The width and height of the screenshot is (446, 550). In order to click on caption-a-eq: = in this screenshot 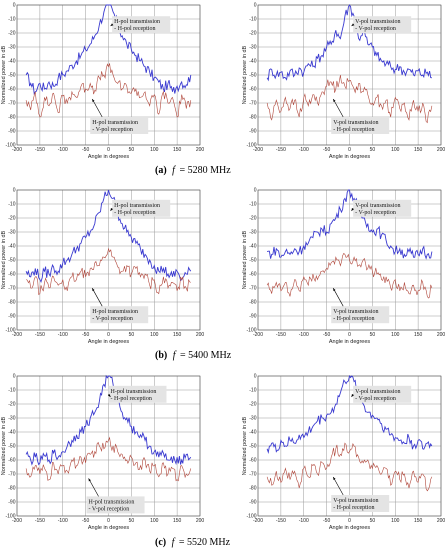, I will do `click(183, 170)`.